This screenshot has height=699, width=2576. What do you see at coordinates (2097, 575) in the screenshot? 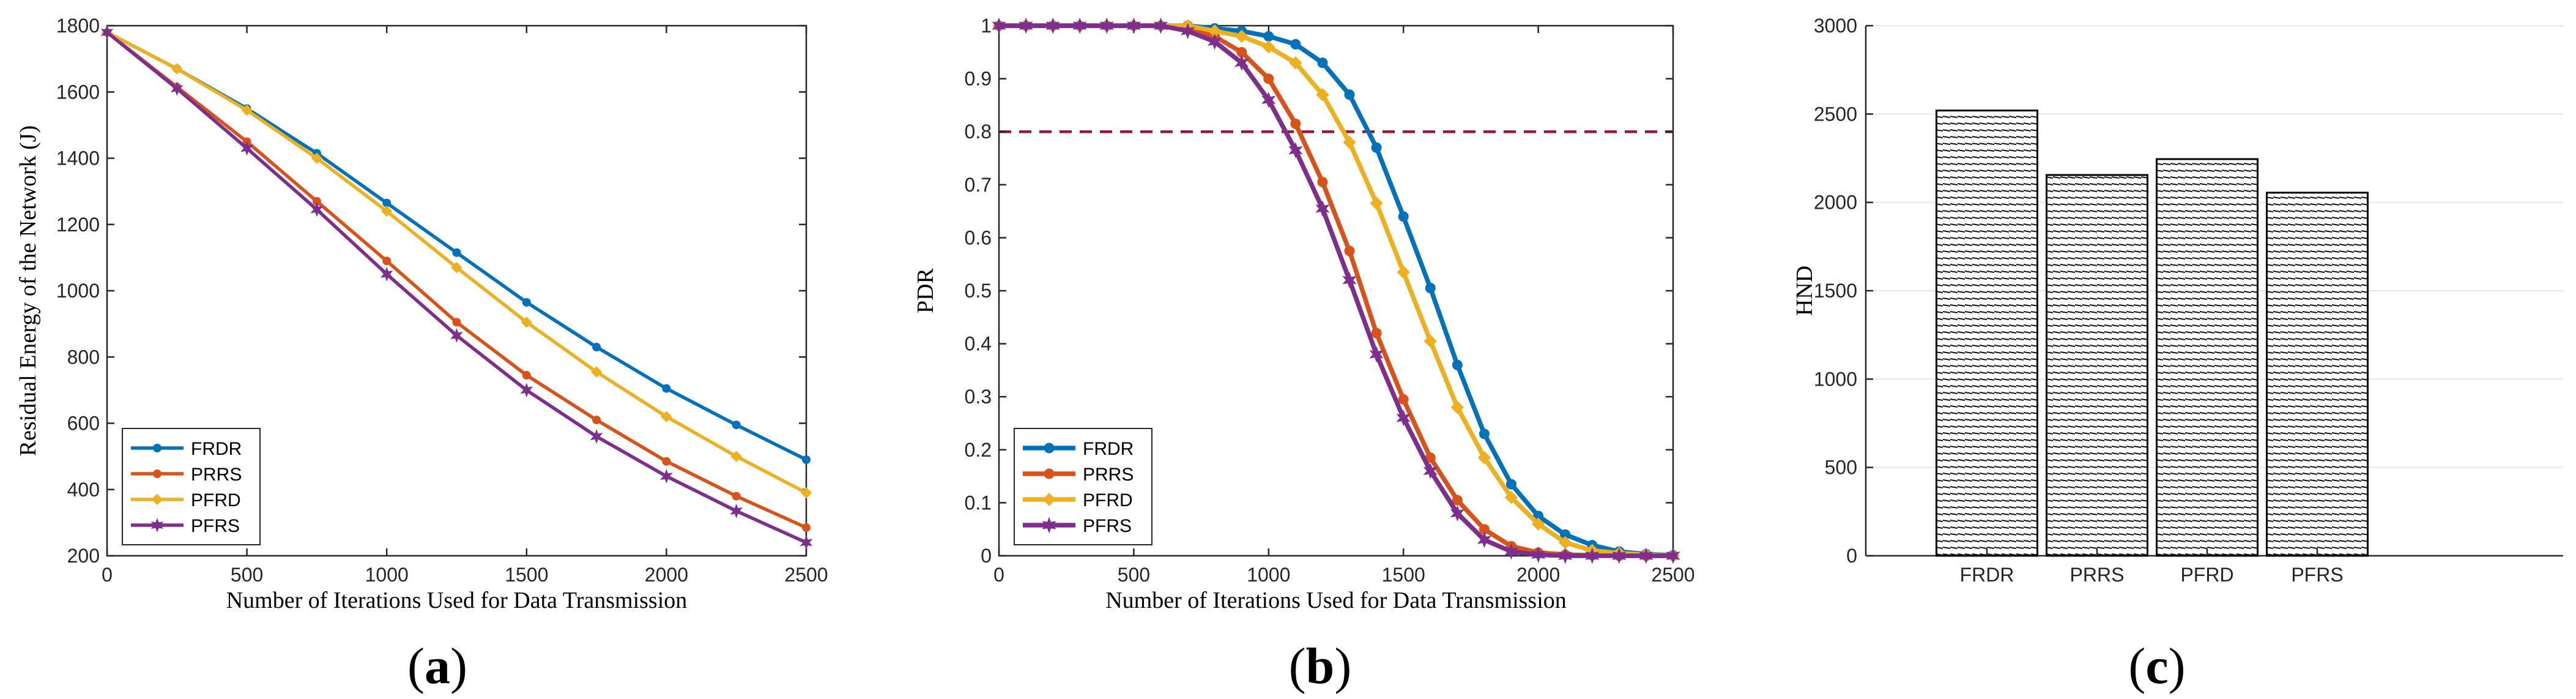
I see `x-tick-label-prrs: PRRS` at bounding box center [2097, 575].